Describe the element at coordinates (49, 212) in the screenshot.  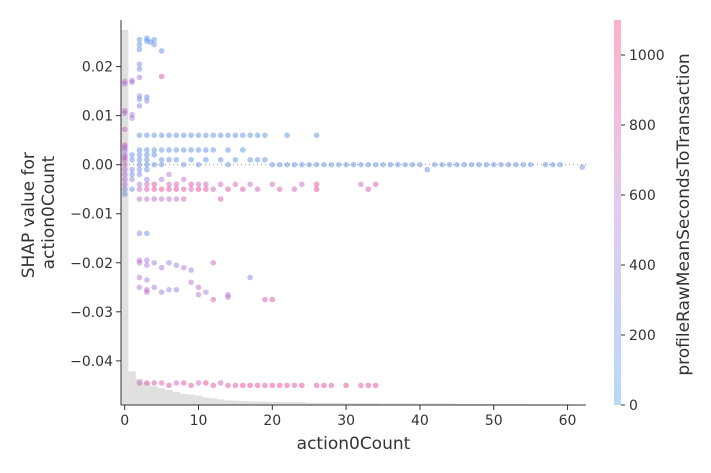
I see `y-axis-label-line-2: action0Count` at that location.